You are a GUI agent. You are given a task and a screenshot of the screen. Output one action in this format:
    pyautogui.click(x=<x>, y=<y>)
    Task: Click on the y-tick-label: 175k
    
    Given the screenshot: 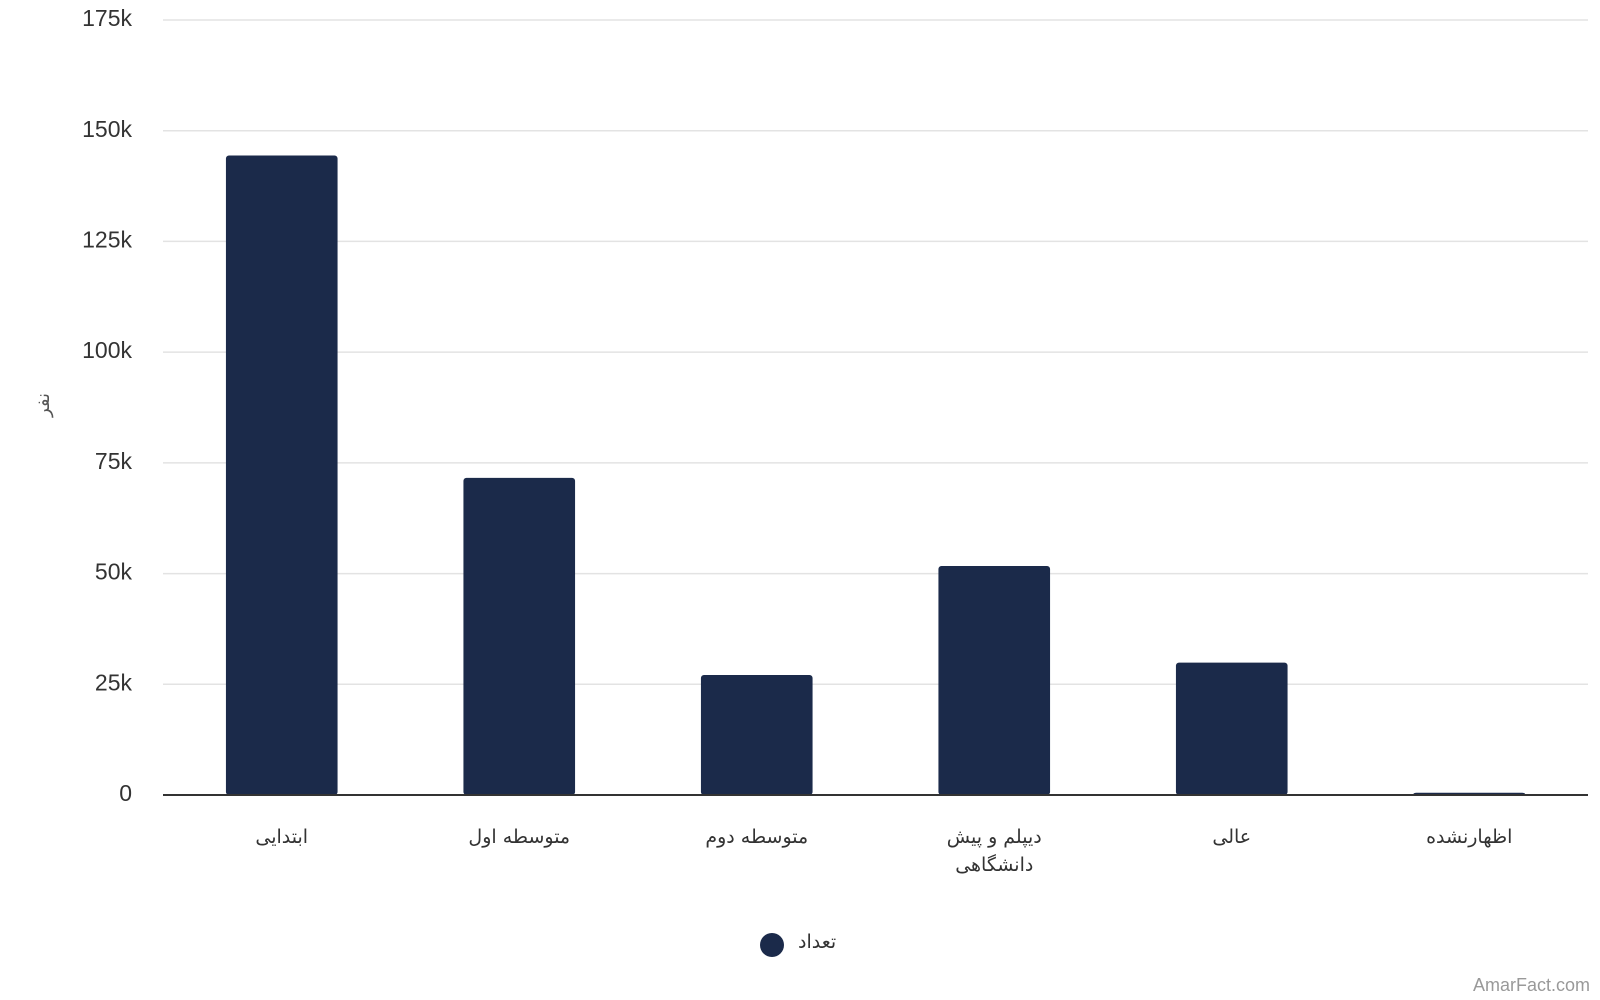 What is the action you would take?
    pyautogui.click(x=107, y=18)
    